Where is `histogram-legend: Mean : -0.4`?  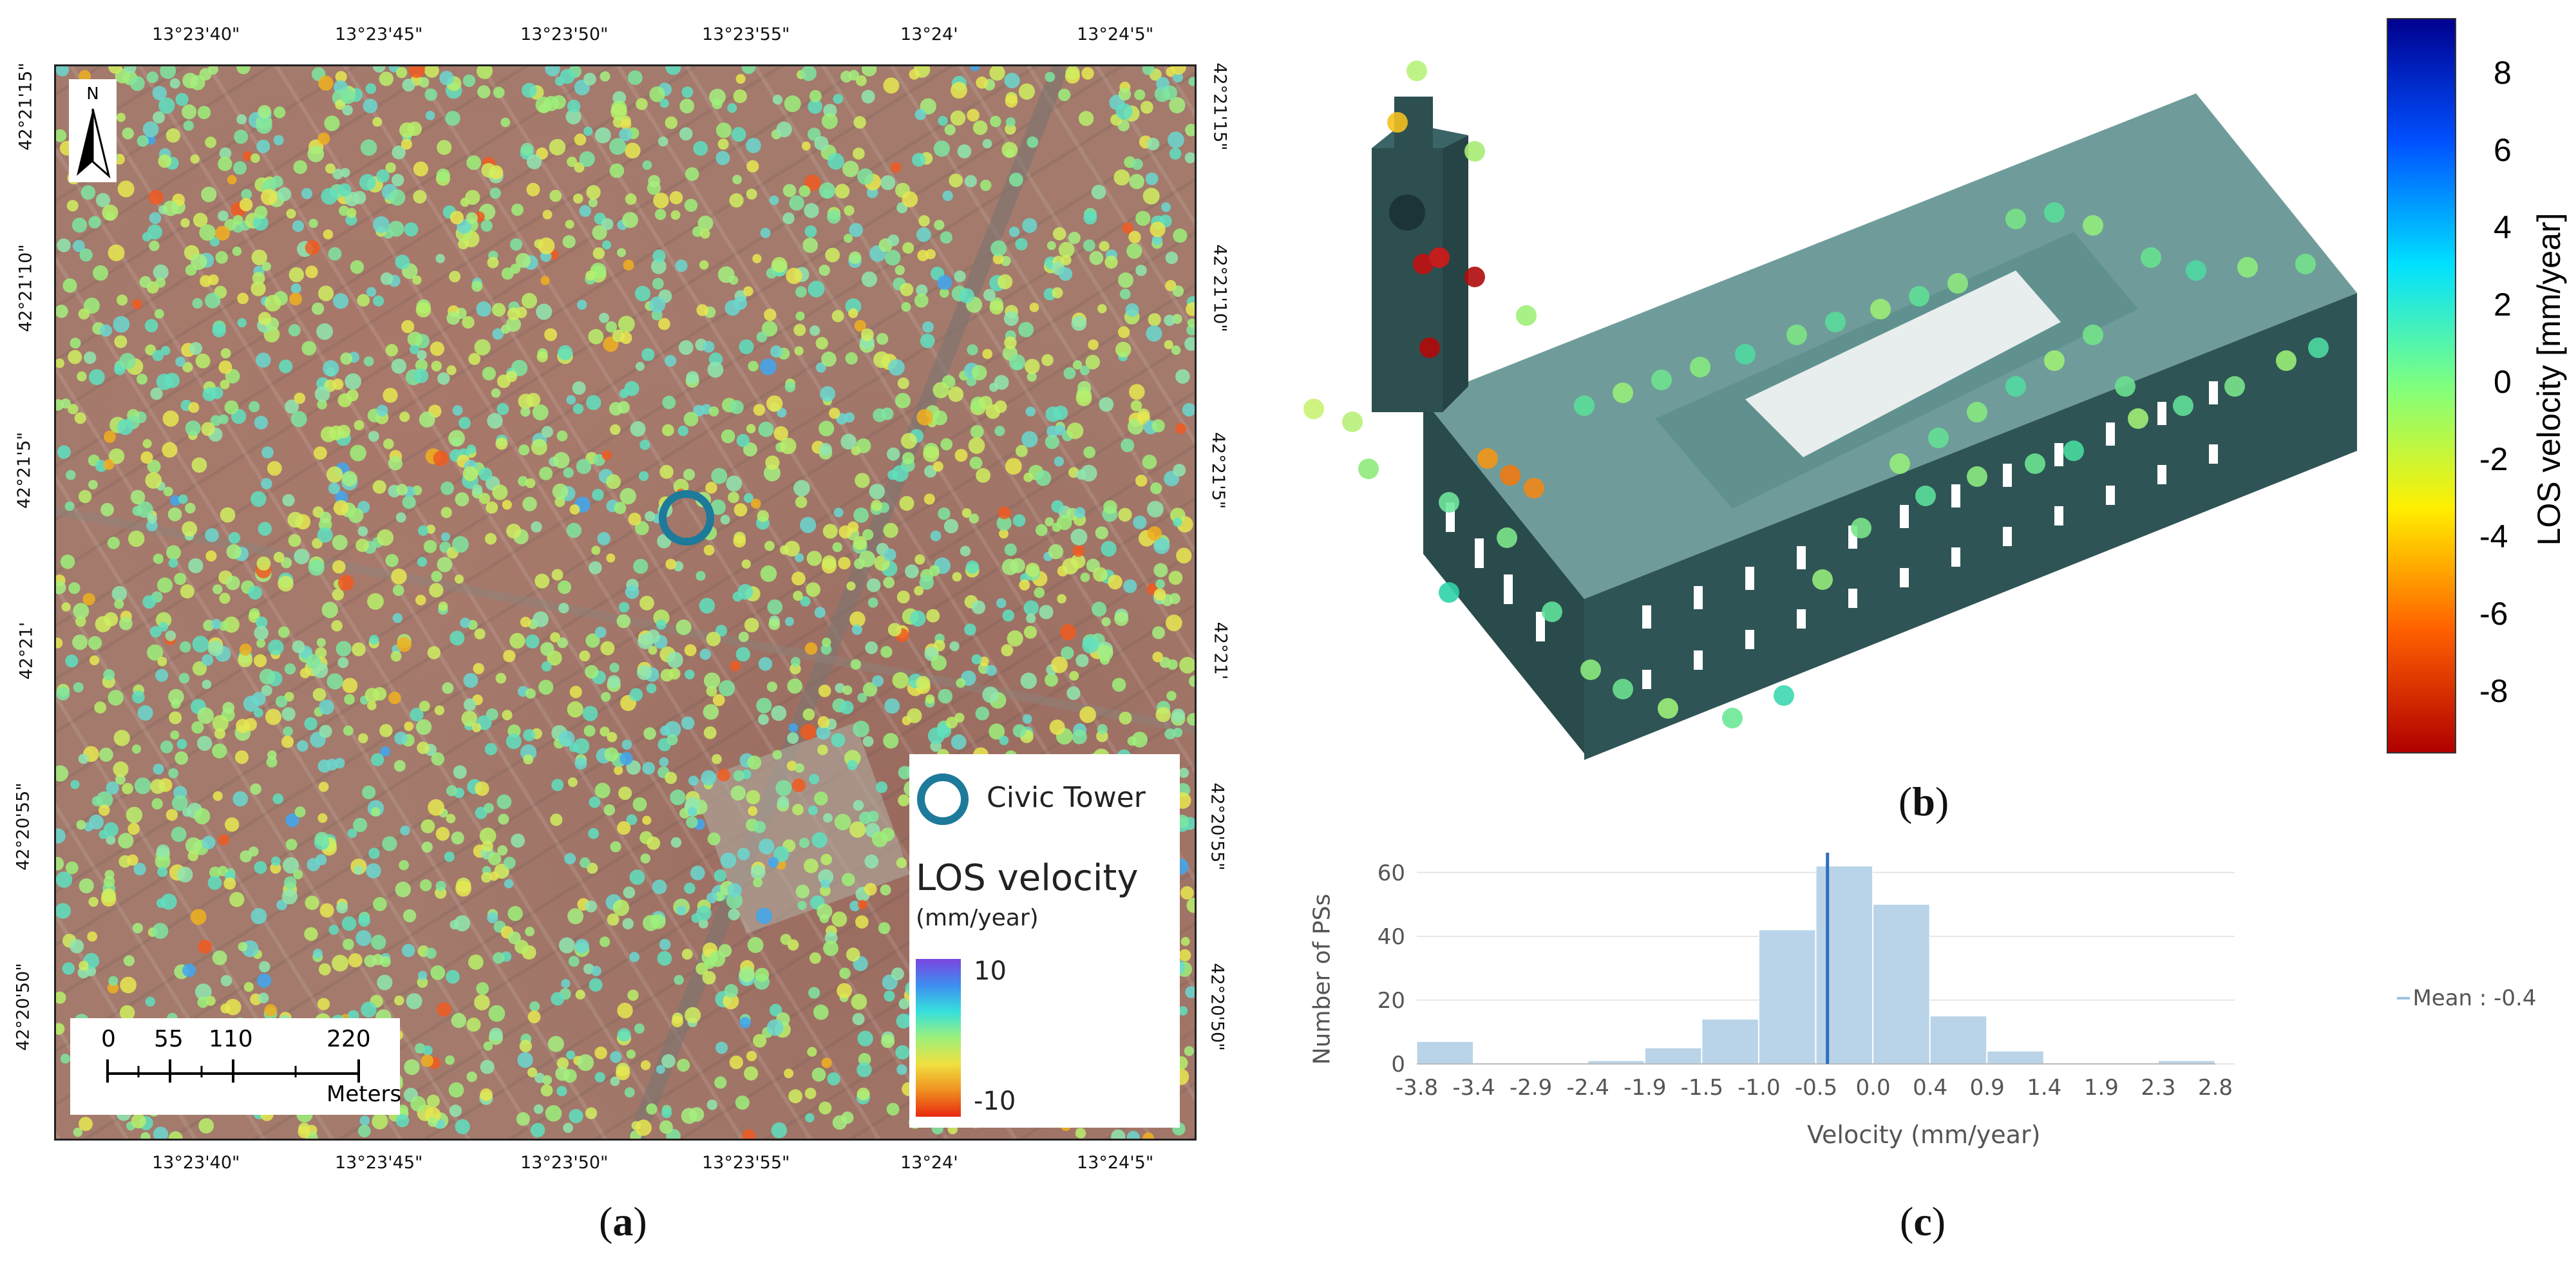
histogram-legend: Mean : -0.4 is located at coordinates (2467, 998).